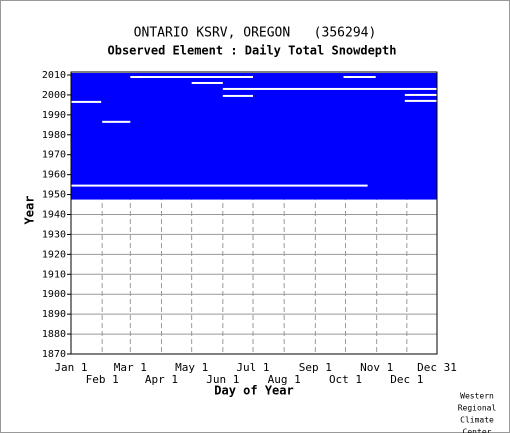  I want to click on x-tick-label: Sep 1, so click(315, 367).